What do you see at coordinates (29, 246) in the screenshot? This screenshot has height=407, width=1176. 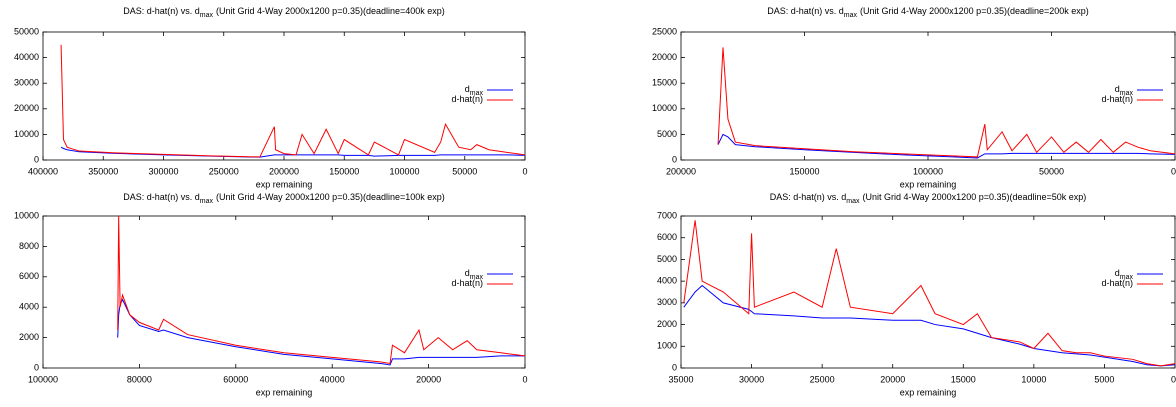 I see `y-tick-label: 8000` at bounding box center [29, 246].